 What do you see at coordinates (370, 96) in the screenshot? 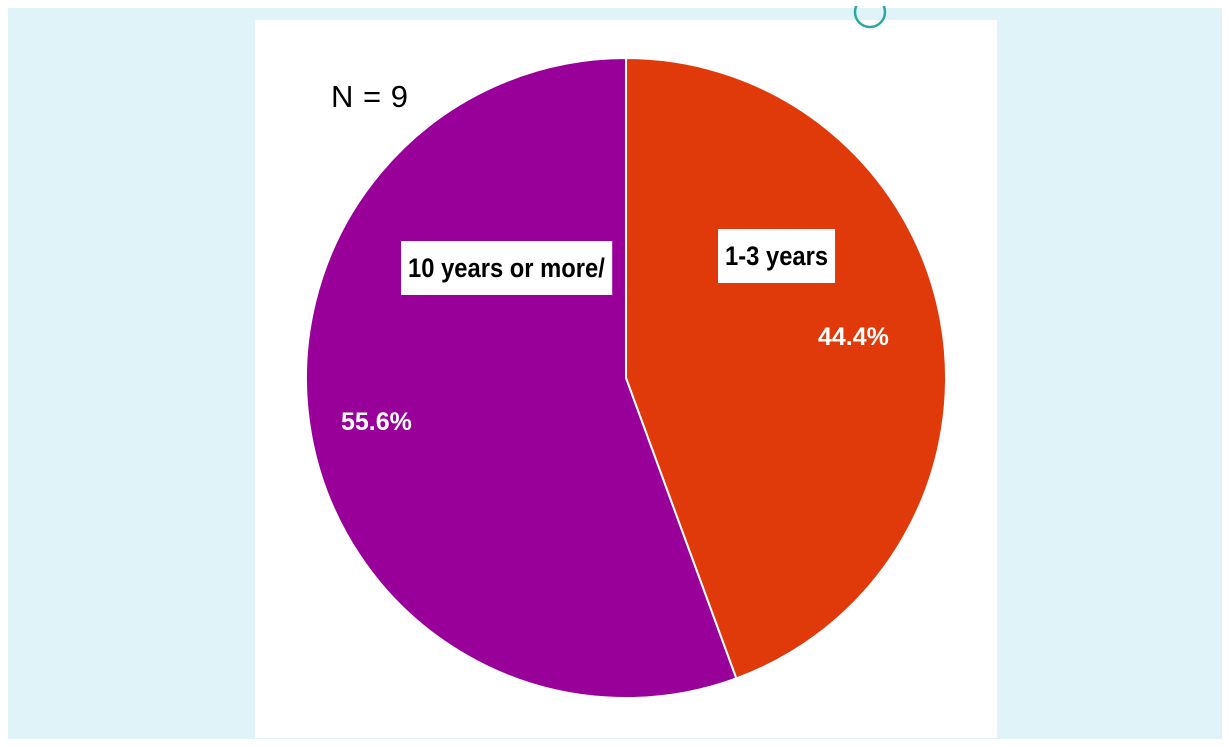
I see `sample-size-label: N = 9` at bounding box center [370, 96].